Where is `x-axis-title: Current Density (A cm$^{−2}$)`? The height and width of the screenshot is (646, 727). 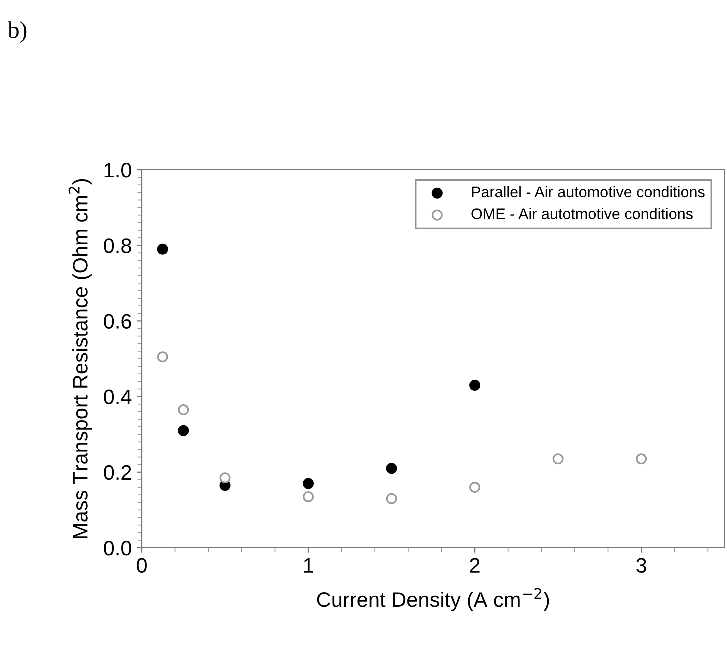 x-axis-title: Current Density (A cm$^{−2}$) is located at coordinates (433, 600).